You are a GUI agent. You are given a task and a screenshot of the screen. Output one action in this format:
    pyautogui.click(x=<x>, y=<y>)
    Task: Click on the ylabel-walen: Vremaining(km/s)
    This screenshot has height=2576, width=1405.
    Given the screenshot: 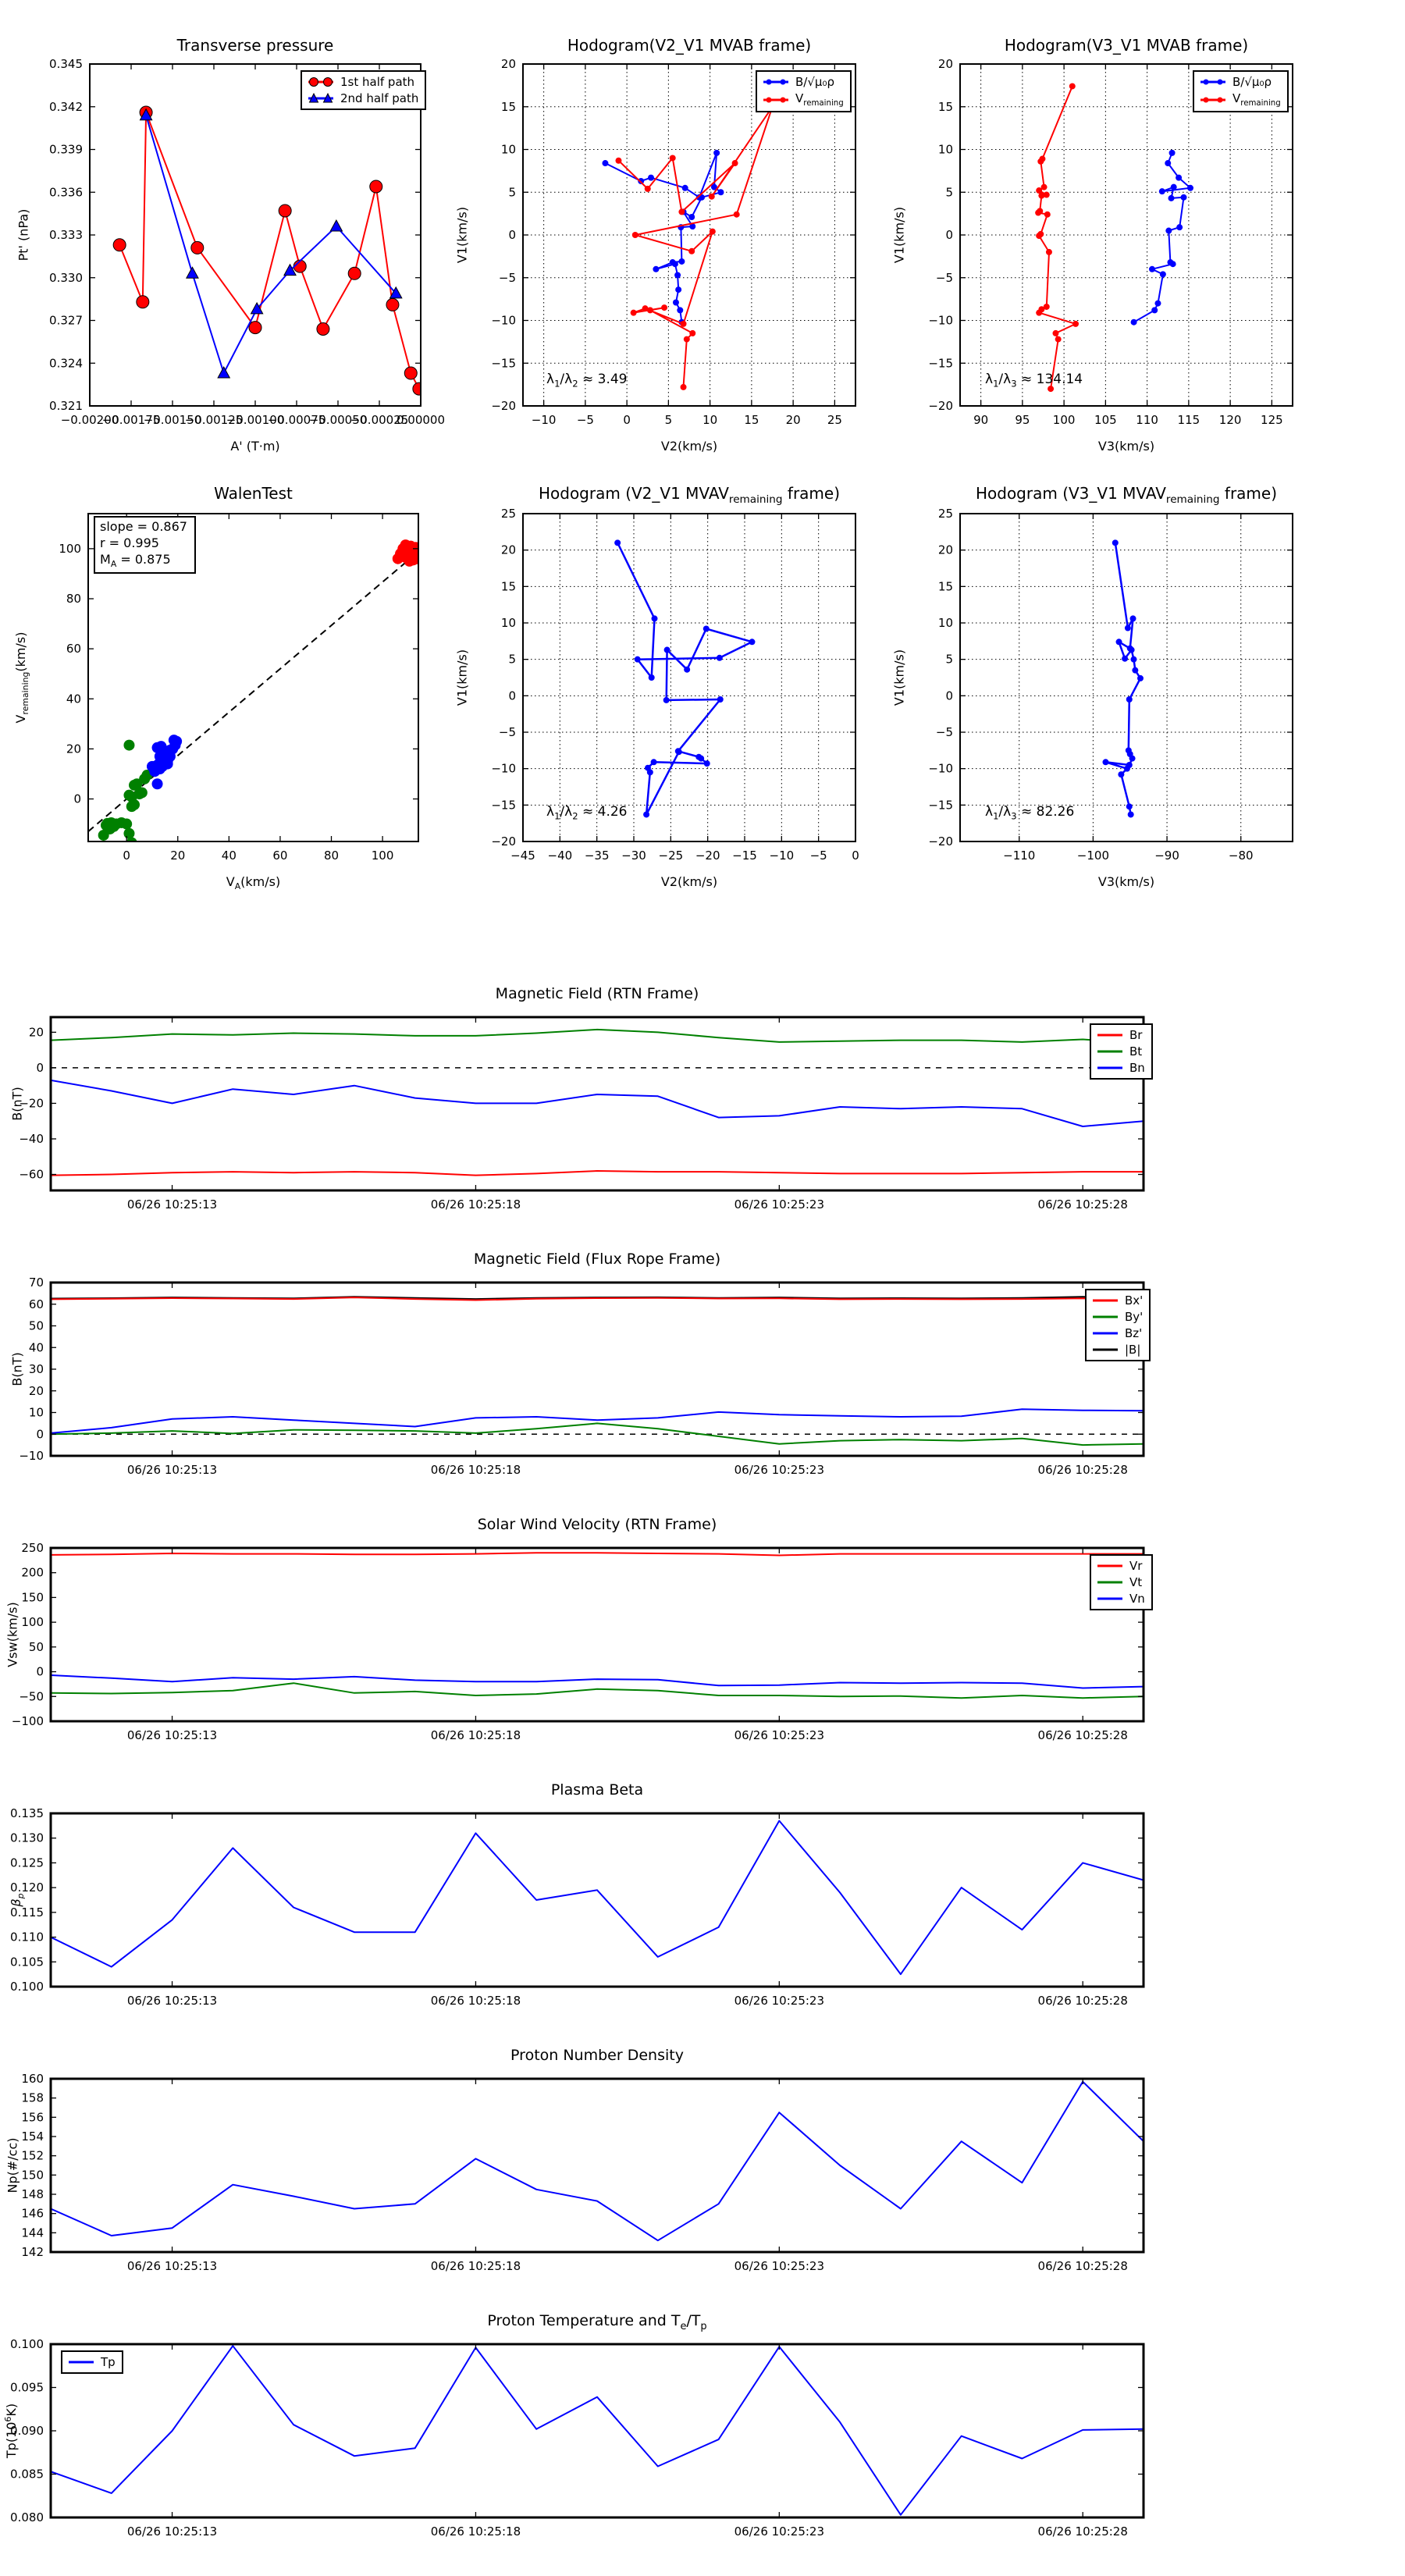 What is the action you would take?
    pyautogui.click(x=21, y=678)
    